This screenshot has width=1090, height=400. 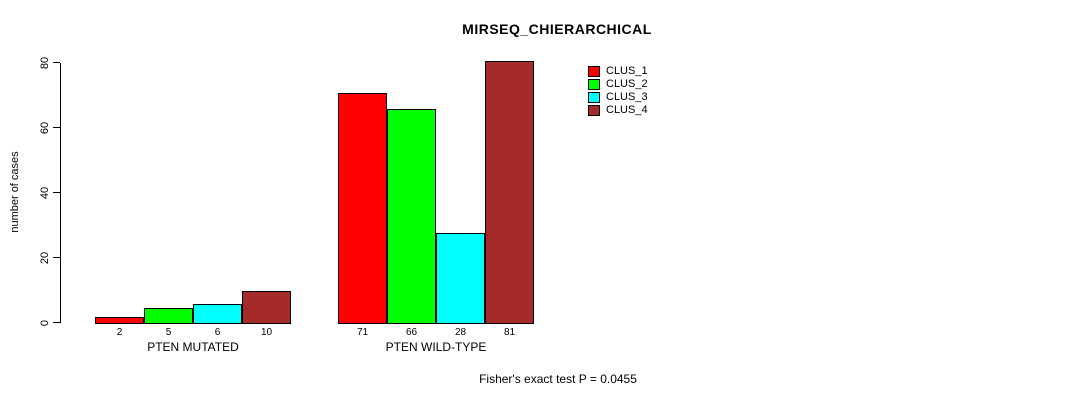 I want to click on y-tick-label: 40, so click(x=45, y=193).